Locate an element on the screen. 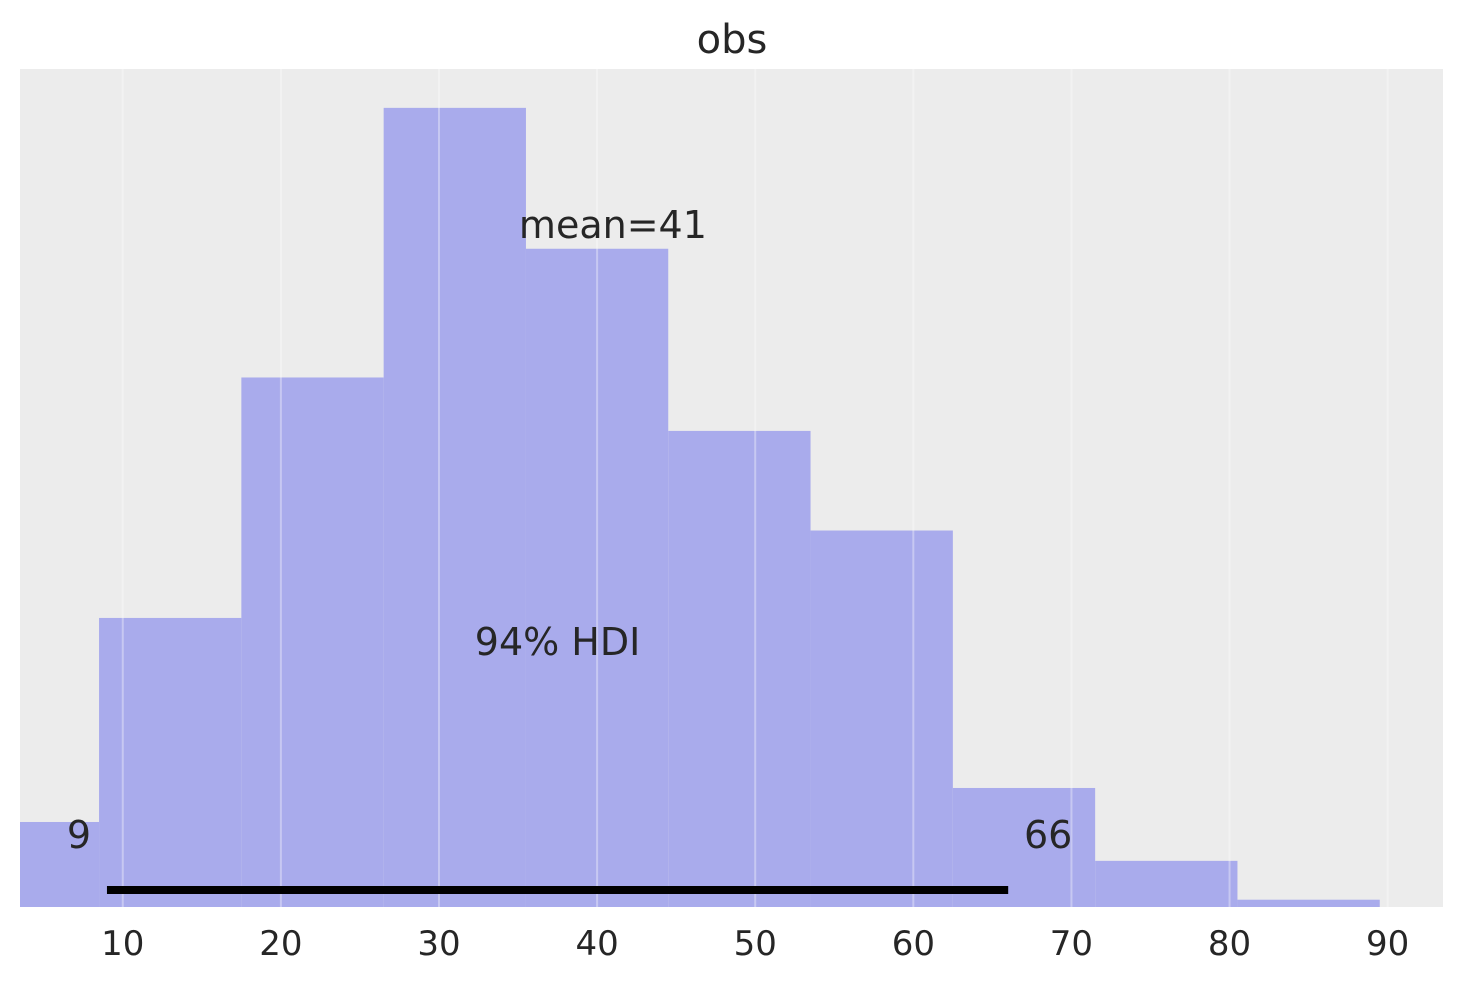 This screenshot has height=983, width=1463. chart-title: obs is located at coordinates (732, 40).